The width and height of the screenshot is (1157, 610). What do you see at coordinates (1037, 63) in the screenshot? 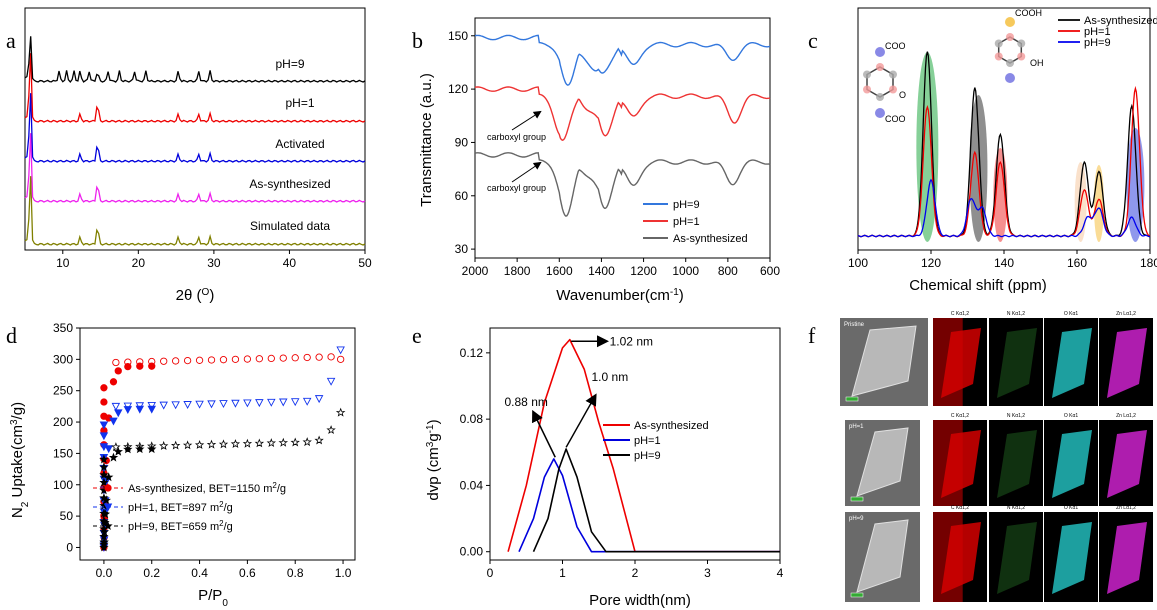
I see `panel-c-molecule-2-label: OH` at bounding box center [1037, 63].